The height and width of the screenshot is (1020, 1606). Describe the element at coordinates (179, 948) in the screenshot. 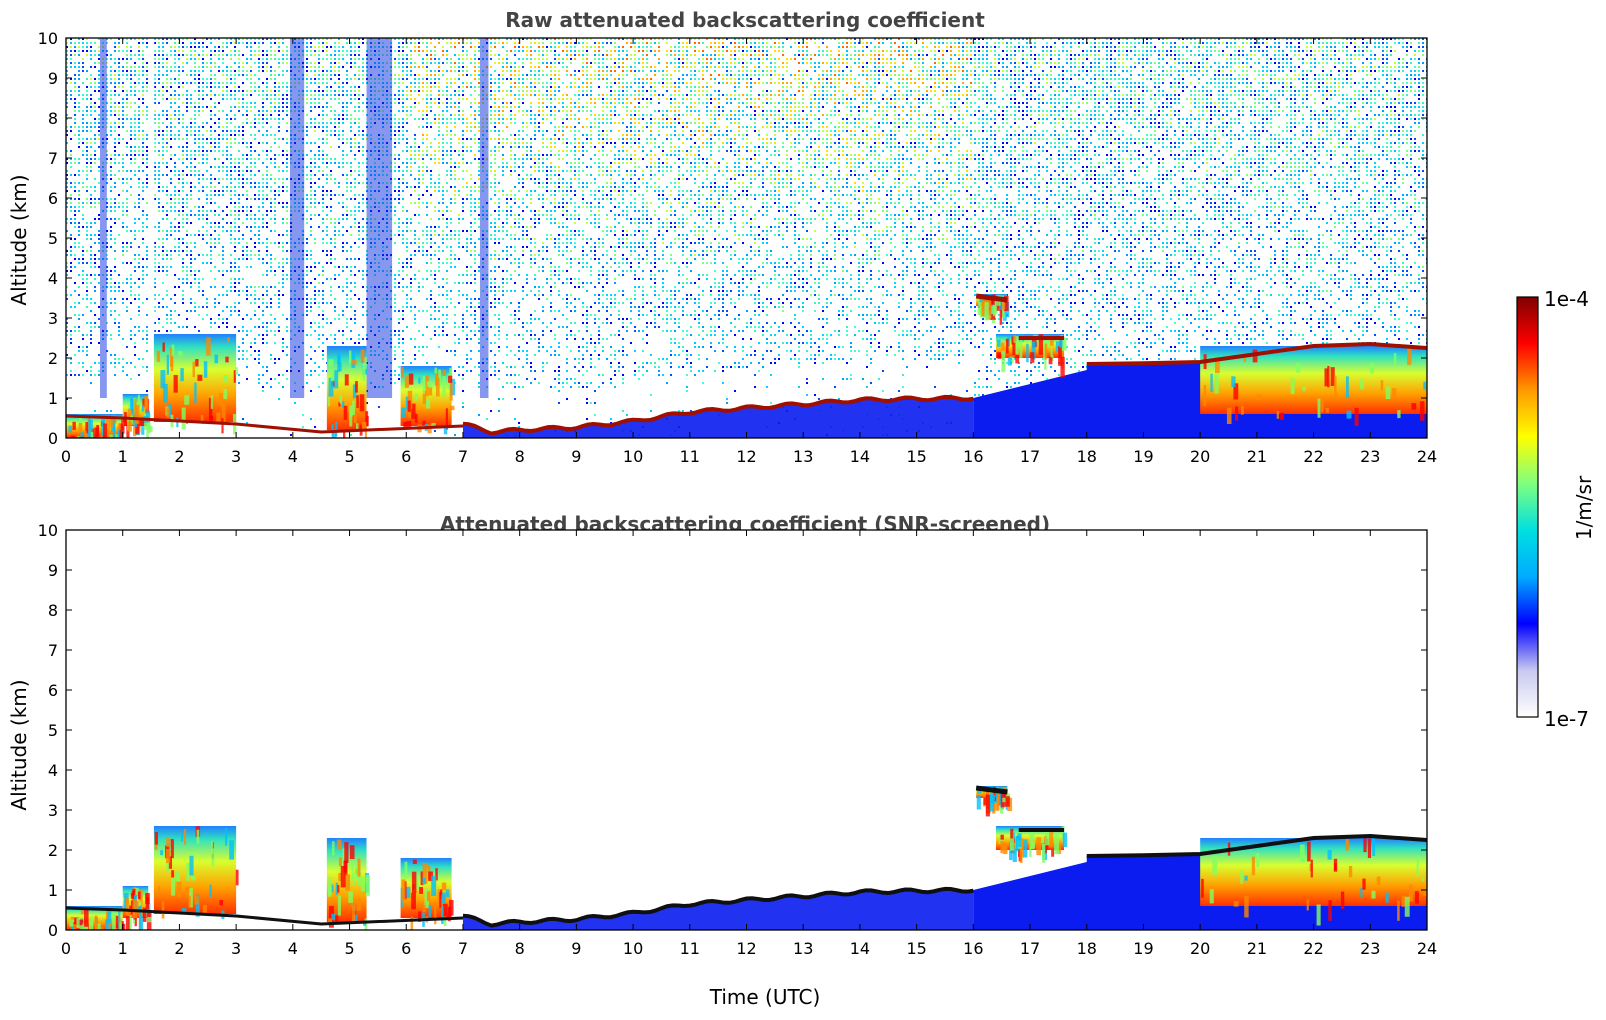

I see `bottom-x-tick-label: 2` at that location.